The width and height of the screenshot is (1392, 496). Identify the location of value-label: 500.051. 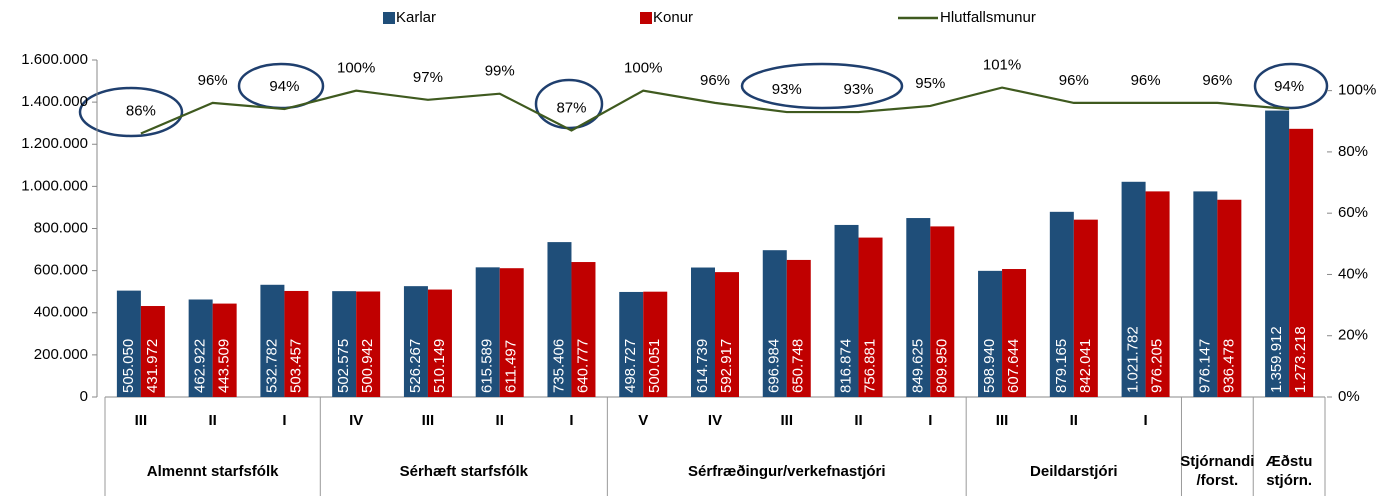
(654, 366).